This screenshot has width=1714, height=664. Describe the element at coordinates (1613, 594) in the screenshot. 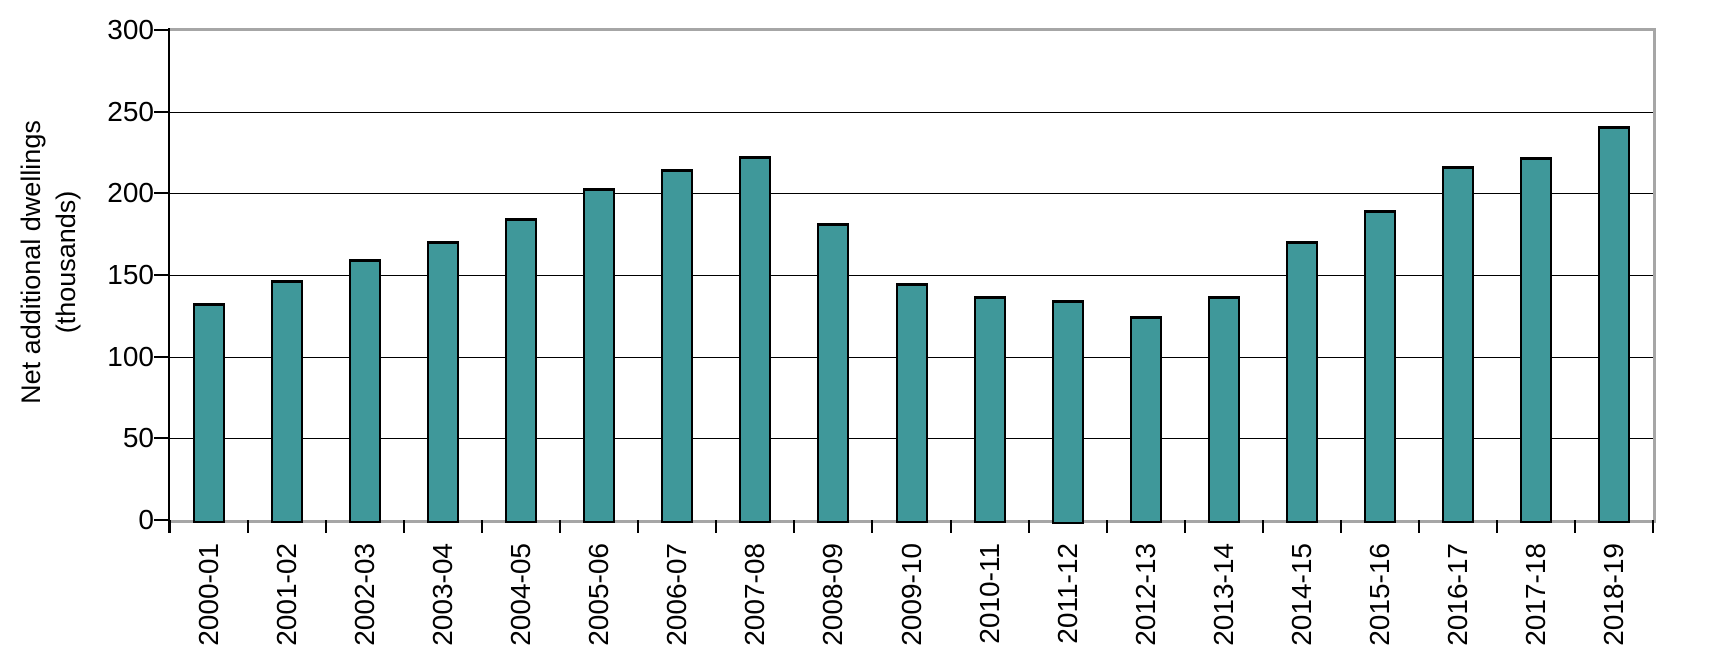

I see `x-tick-label: 2018-19` at that location.